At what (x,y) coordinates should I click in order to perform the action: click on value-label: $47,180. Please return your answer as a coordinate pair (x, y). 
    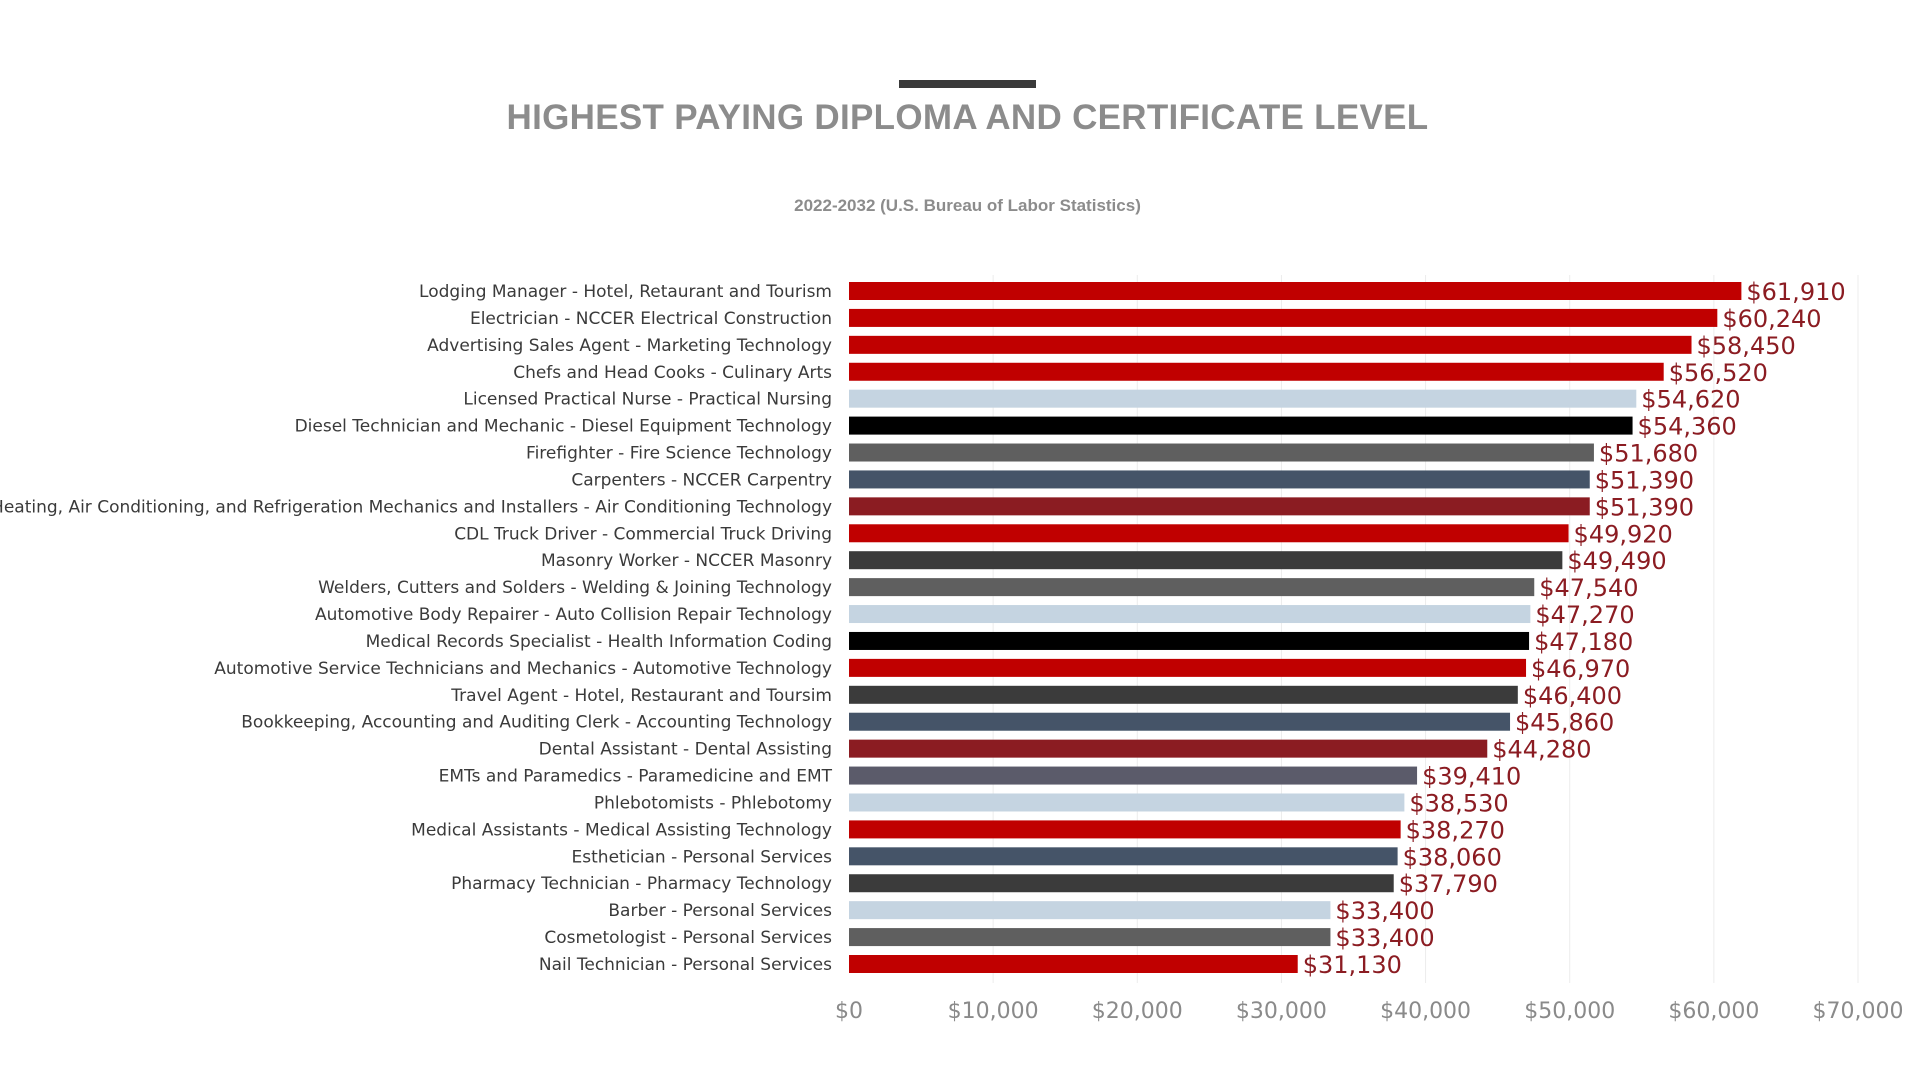
    Looking at the image, I should click on (1583, 642).